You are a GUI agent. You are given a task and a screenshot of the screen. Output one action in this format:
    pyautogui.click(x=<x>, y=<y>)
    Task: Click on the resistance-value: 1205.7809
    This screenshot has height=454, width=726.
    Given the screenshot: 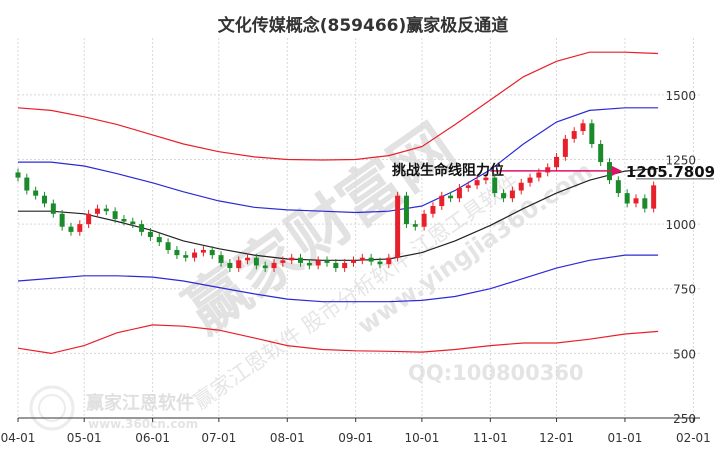 What is the action you would take?
    pyautogui.click(x=670, y=172)
    